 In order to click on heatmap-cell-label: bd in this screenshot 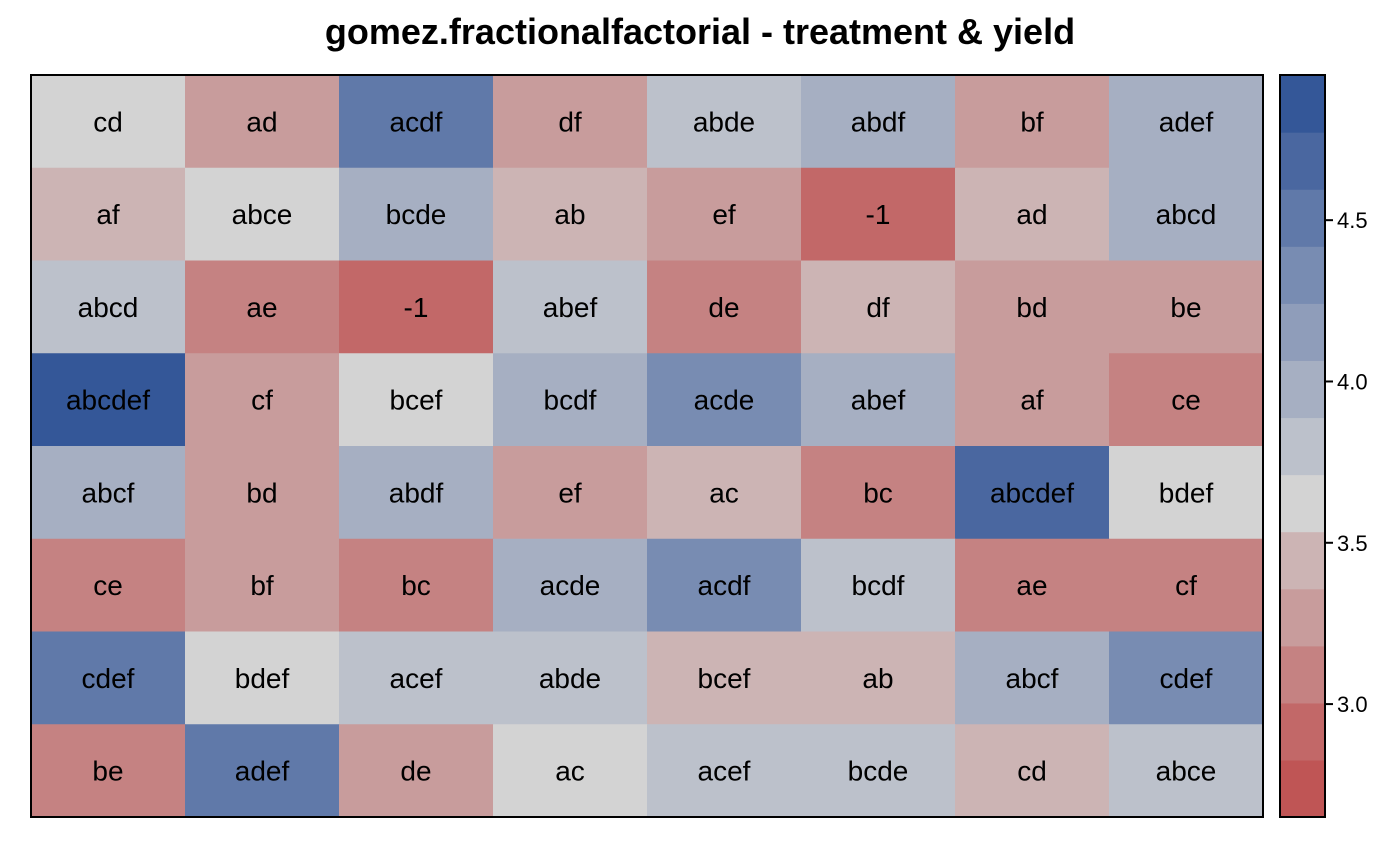, I will do `click(261, 492)`.